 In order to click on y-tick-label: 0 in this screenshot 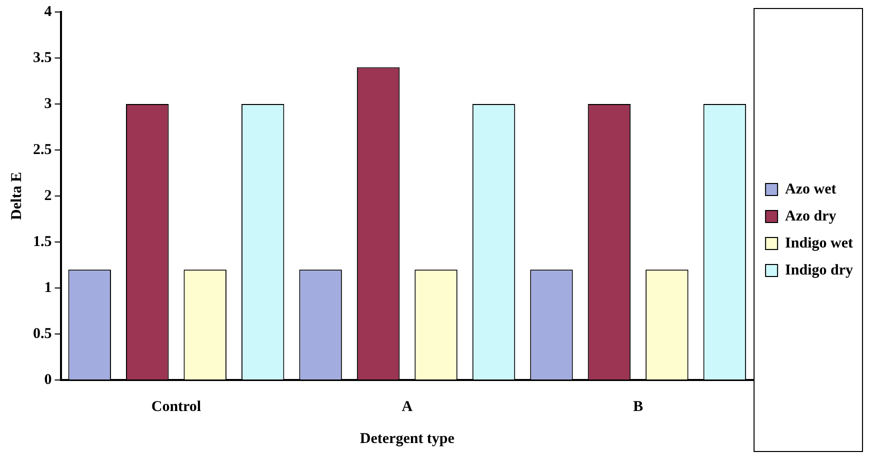, I will do `click(48, 380)`.